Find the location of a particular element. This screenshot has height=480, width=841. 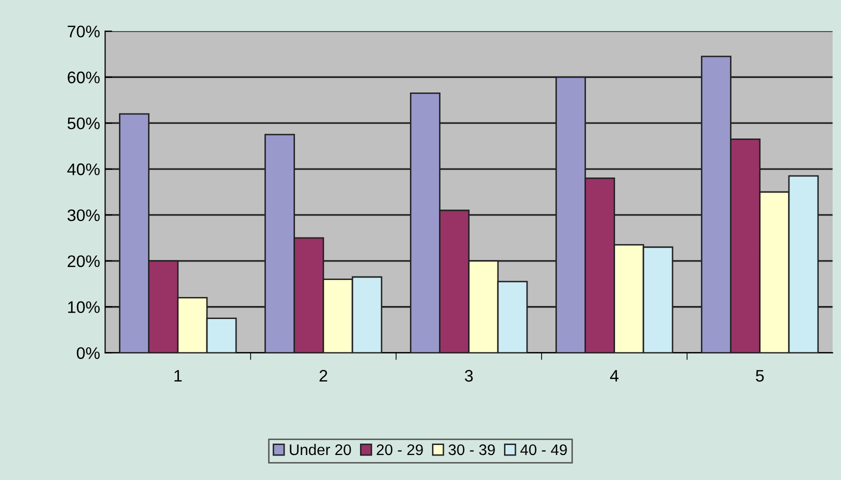

y-tick-label: 50% is located at coordinates (84, 123).